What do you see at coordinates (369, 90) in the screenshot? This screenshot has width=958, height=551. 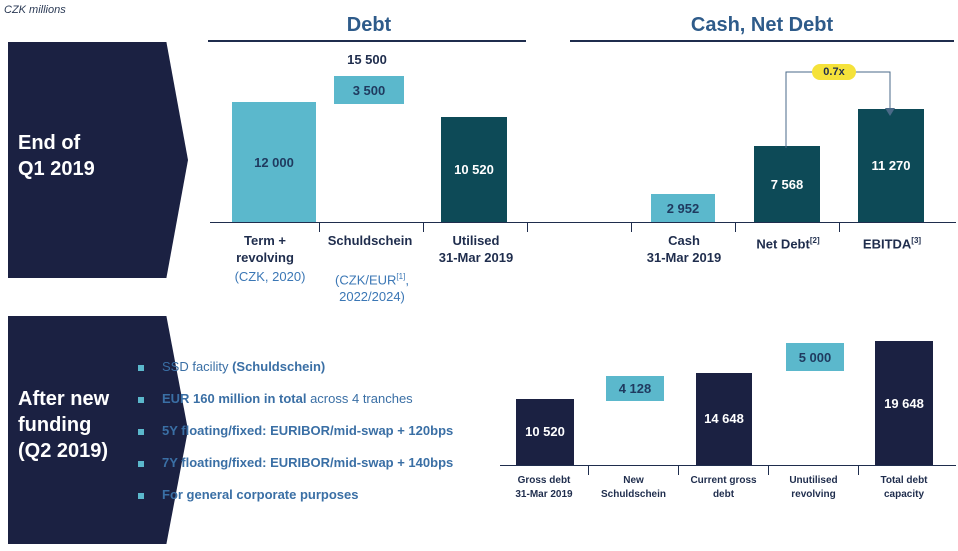 I see `bar-schuldschein: 3 500` at bounding box center [369, 90].